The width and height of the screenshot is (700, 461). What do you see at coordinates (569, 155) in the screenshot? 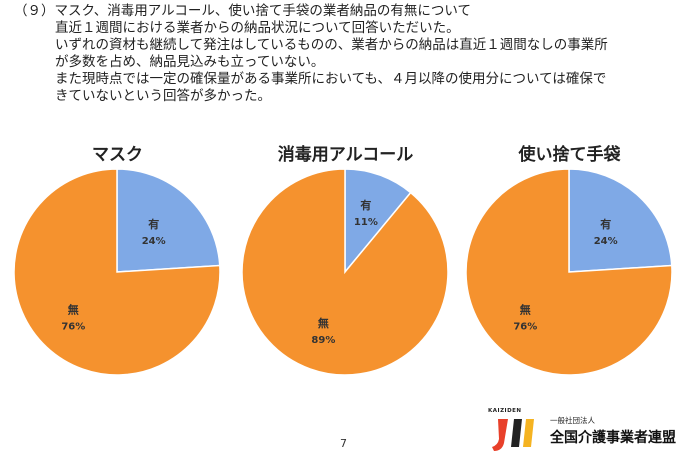
I see `chart-title: 使い捨て手袋` at bounding box center [569, 155].